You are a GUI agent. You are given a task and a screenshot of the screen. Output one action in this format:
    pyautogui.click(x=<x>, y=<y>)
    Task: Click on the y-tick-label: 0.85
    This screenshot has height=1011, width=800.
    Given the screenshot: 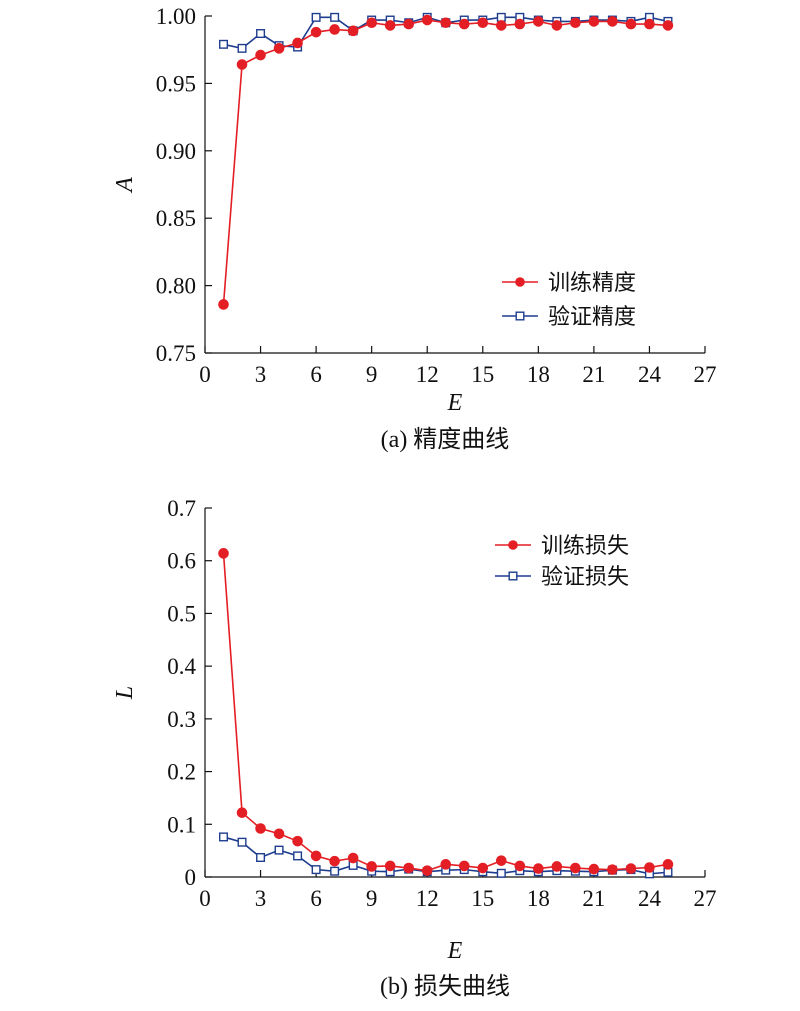 What is the action you would take?
    pyautogui.click(x=176, y=218)
    